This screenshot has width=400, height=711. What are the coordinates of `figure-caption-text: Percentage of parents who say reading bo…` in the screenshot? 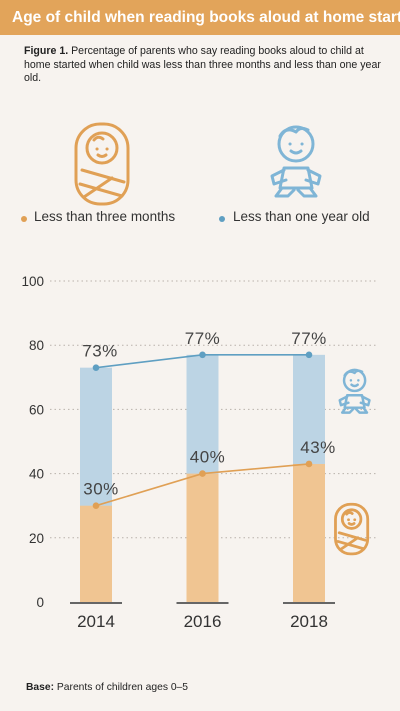 It's located at (202, 64).